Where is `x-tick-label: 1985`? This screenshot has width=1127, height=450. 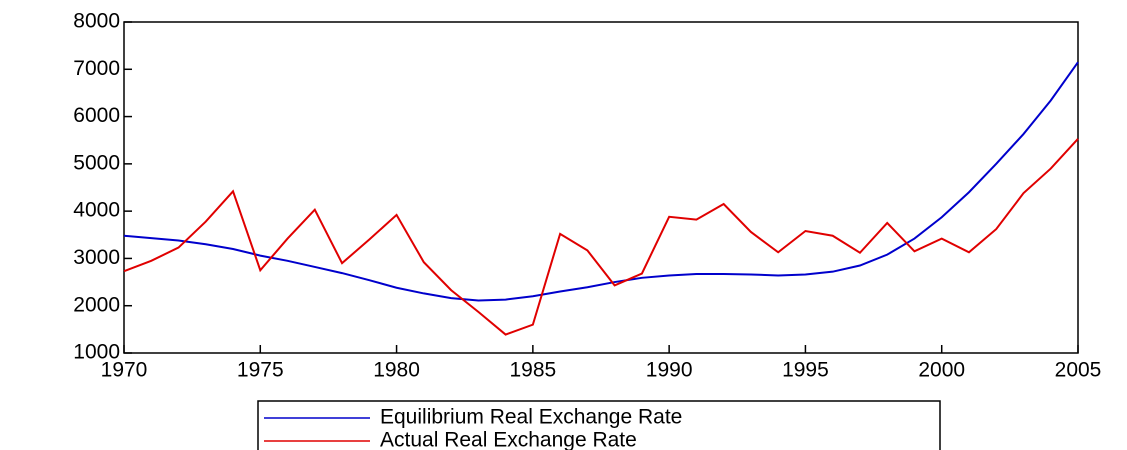
x-tick-label: 1985 is located at coordinates (532, 370).